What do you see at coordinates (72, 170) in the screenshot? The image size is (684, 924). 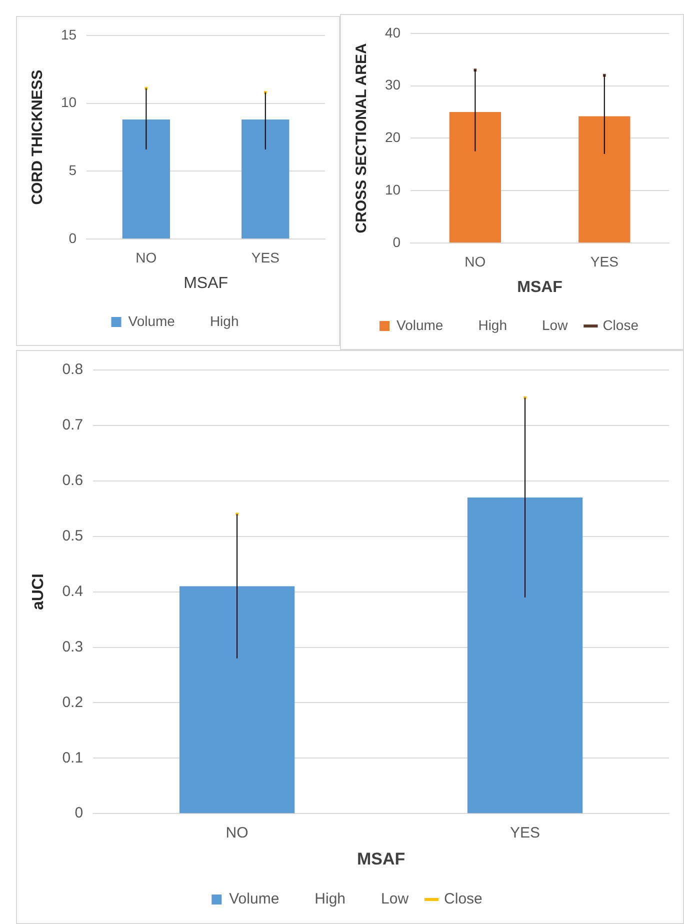 I see `y-tick-label: 5` at bounding box center [72, 170].